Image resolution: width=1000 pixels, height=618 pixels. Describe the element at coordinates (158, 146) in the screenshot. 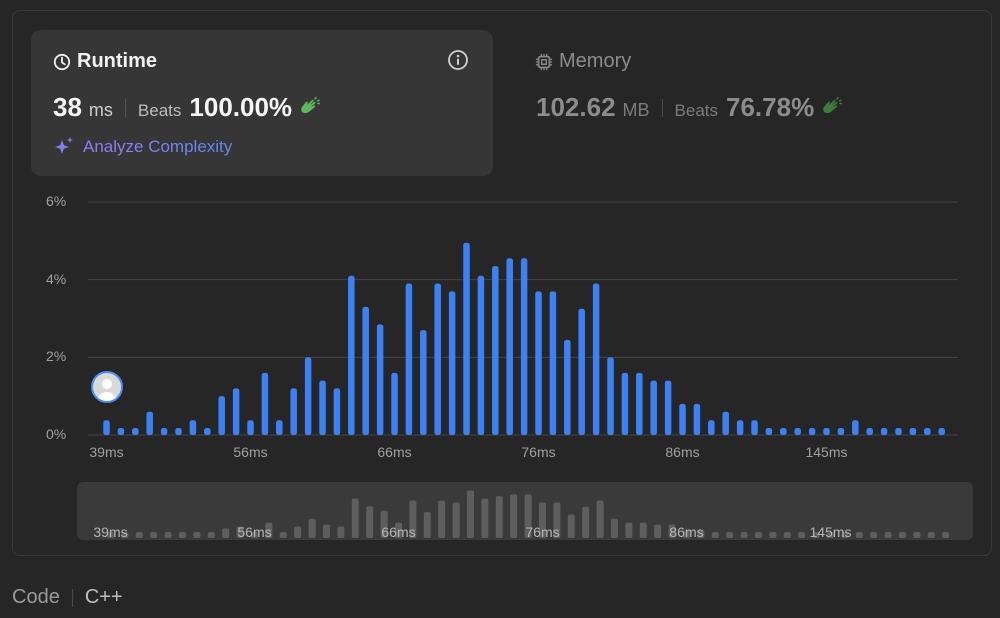

I see `analyze-complexity-label: Analyze Complexity` at that location.